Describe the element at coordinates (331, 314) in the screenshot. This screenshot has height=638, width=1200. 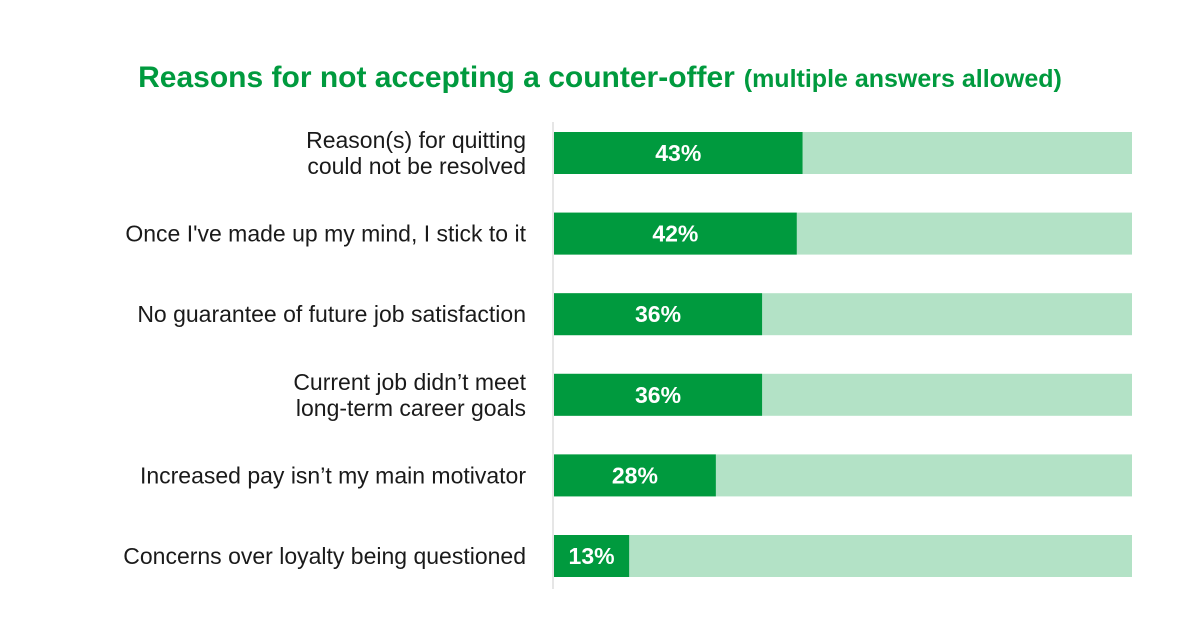
I see `category-label: No guarantee of future job satisfaction` at that location.